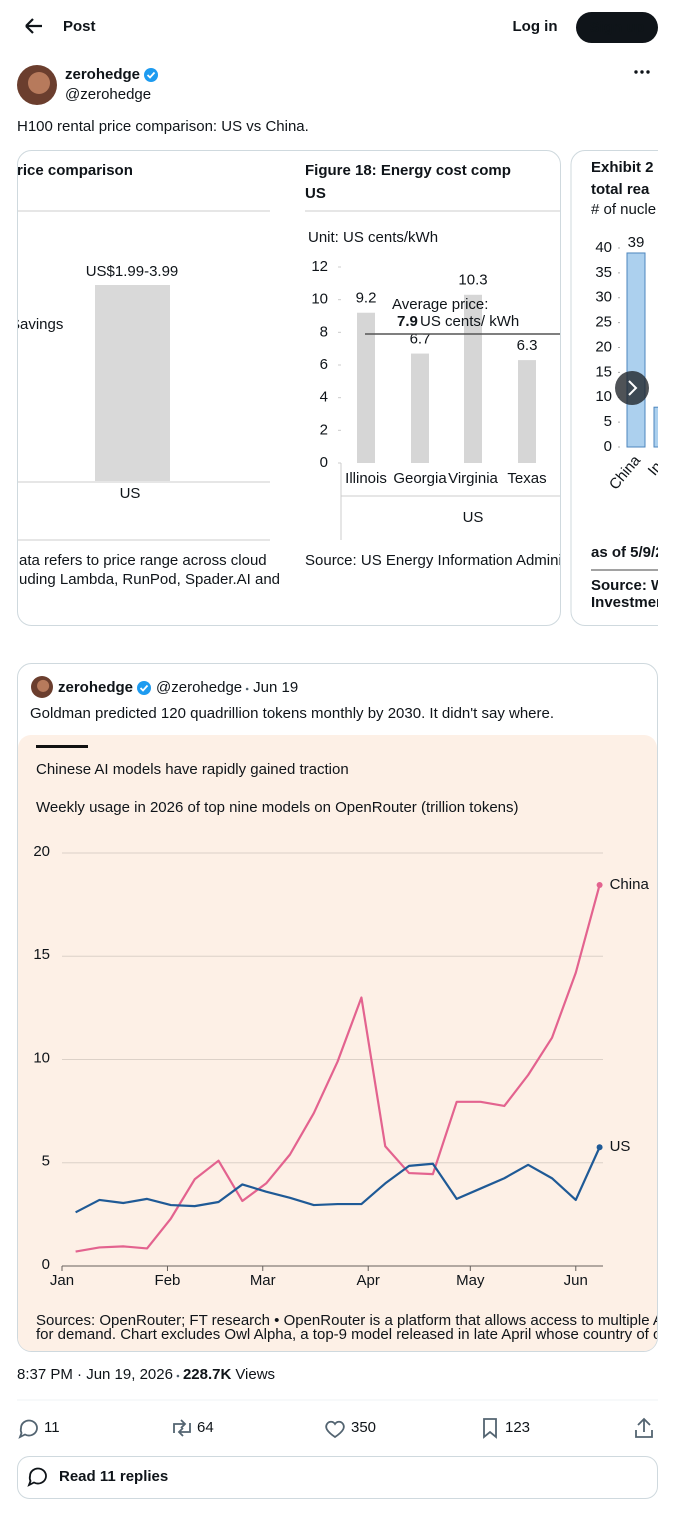 This screenshot has height=1519, width=675. I want to click on y-tick-label: 8, so click(324, 331).